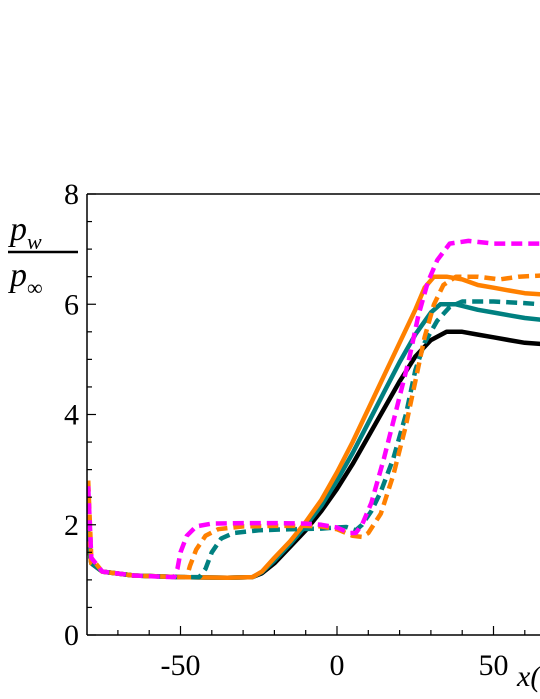 This screenshot has height=699, width=540. Describe the element at coordinates (337, 665) in the screenshot. I see `x-tick-label: 0` at that location.